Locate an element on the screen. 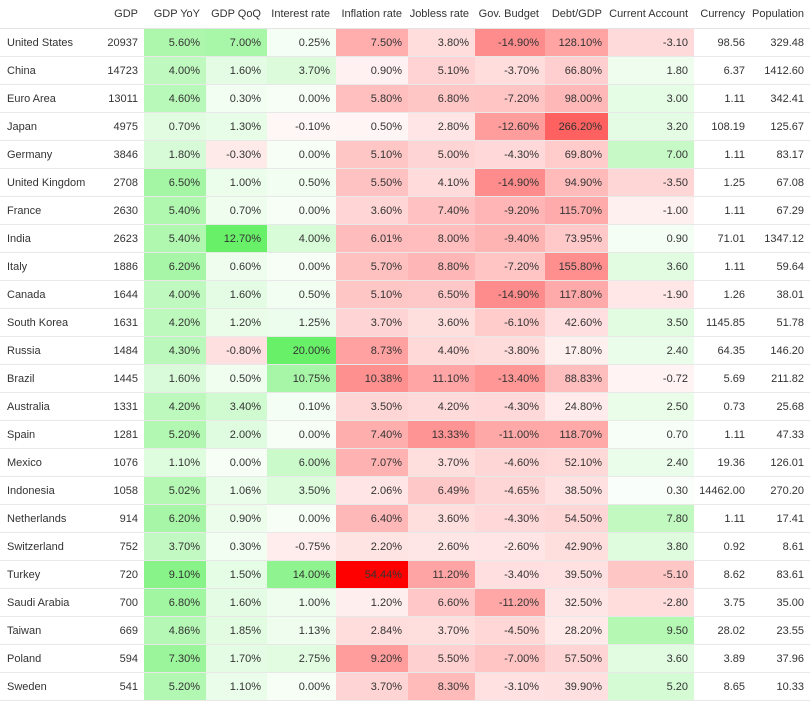 The width and height of the screenshot is (810, 701). cell-country: China is located at coordinates (49, 70).